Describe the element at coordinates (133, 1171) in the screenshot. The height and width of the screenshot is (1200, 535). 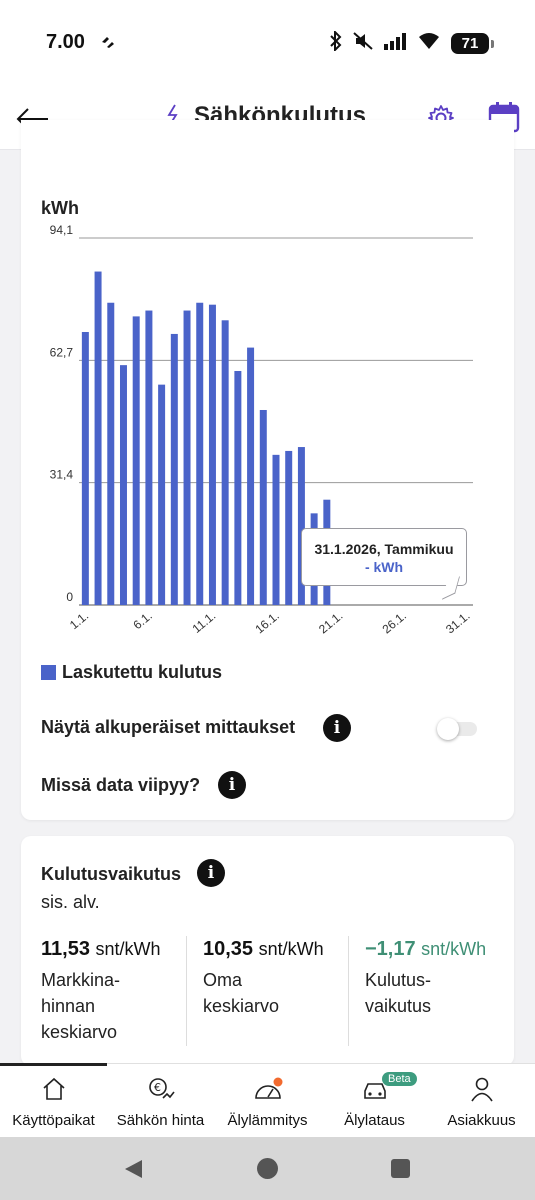
I see `system-back-icon` at that location.